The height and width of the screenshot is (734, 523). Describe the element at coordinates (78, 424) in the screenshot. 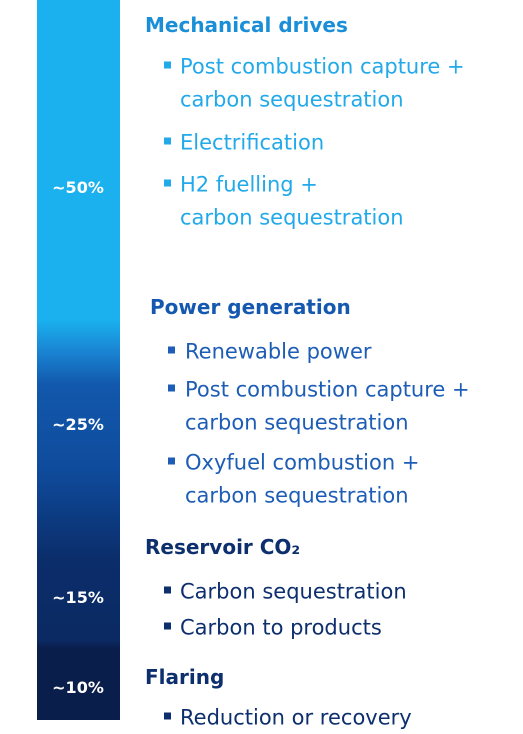

I see `share-label: ~25%` at that location.